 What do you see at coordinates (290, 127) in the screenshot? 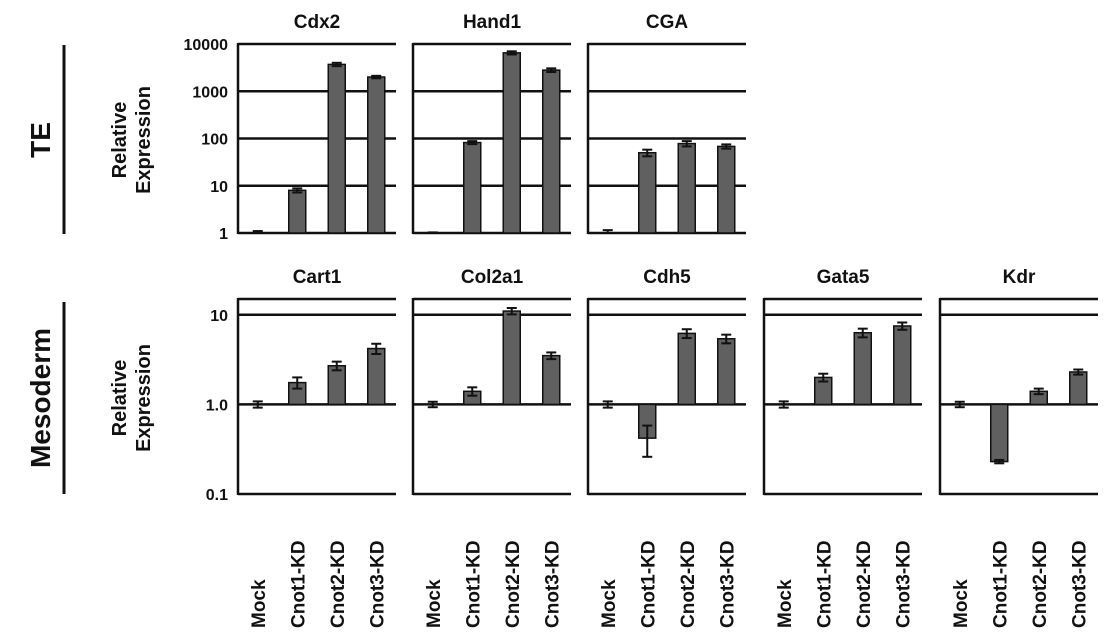
I see `panel-cdx2: Cdx2 1 10 100 1000 10000` at bounding box center [290, 127].